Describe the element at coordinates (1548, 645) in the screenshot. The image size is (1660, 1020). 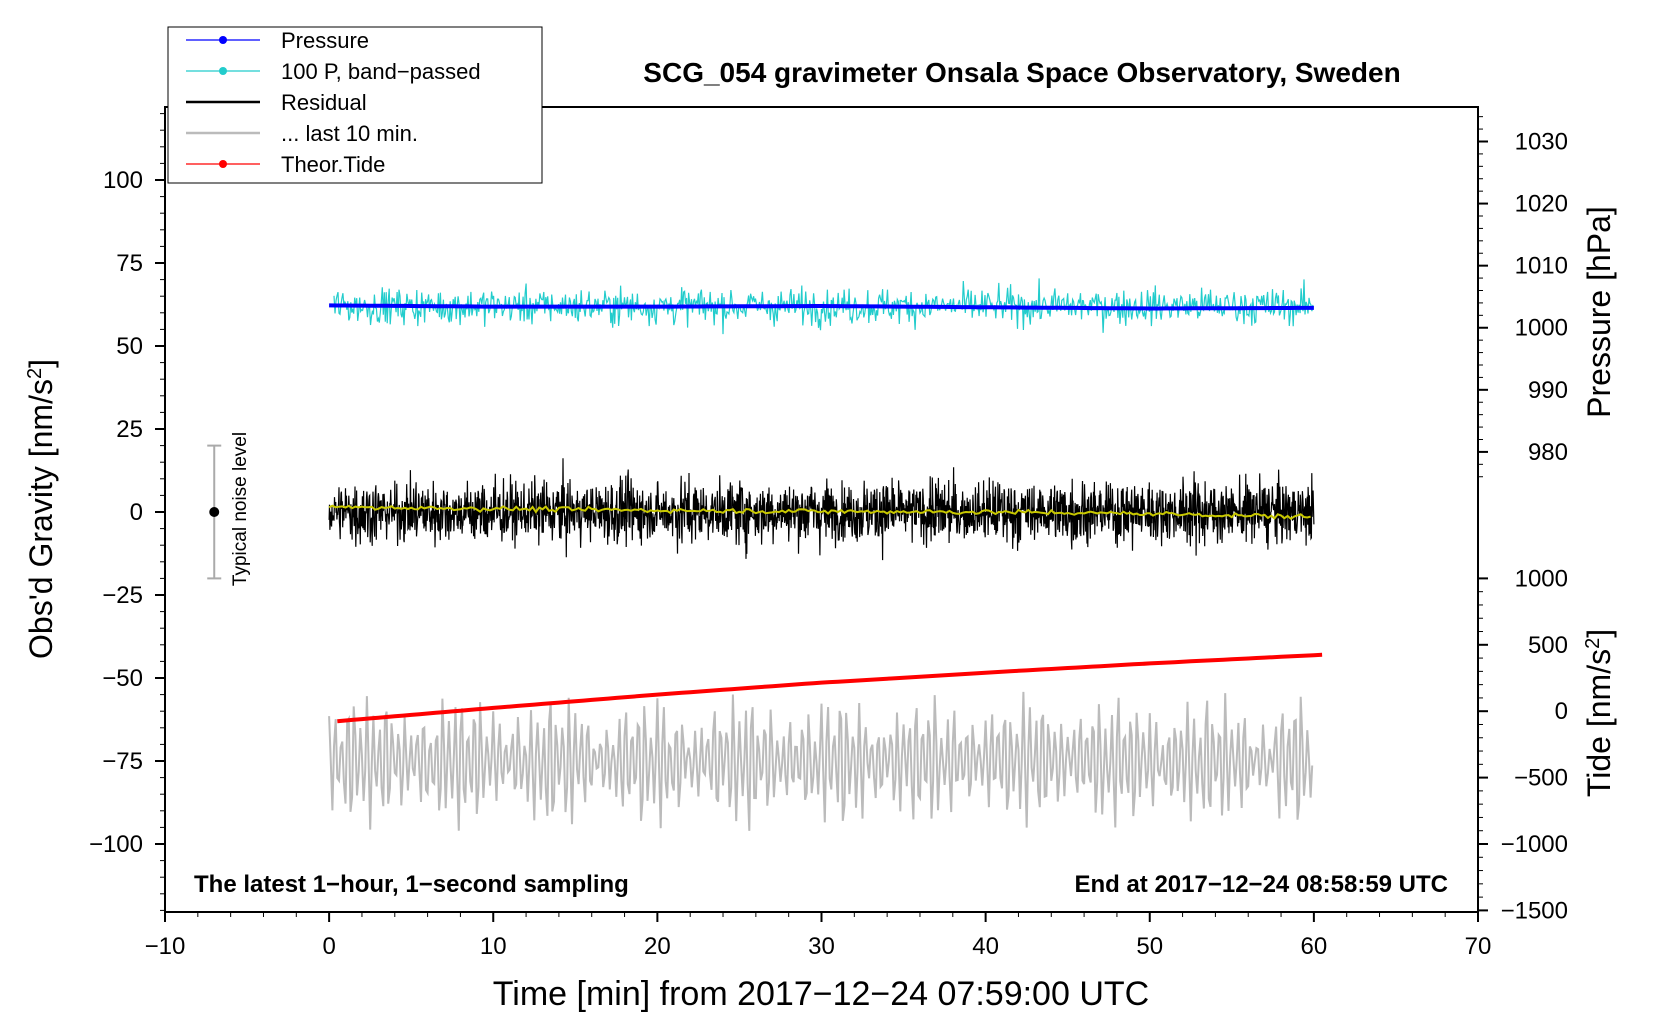
I see `tide-tick-label: 500` at that location.